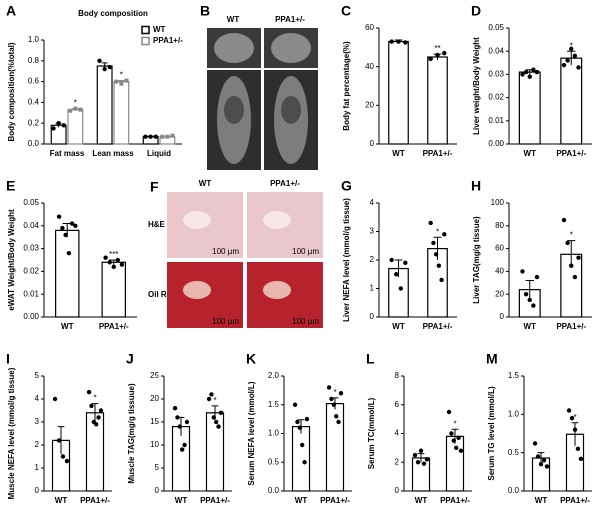  Describe the element at coordinates (259, 86) in the screenshot. I see `image-panel: B WT PPA1+/-` at that location.